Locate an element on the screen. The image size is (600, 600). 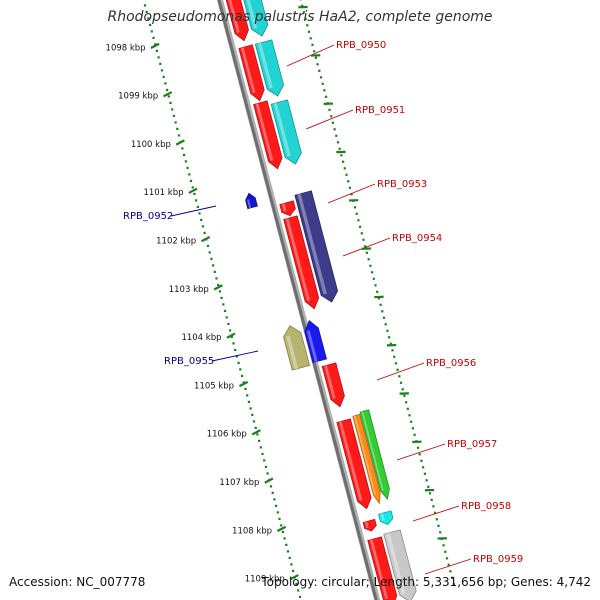
gene-label: RPB_0959 is located at coordinates (498, 559).